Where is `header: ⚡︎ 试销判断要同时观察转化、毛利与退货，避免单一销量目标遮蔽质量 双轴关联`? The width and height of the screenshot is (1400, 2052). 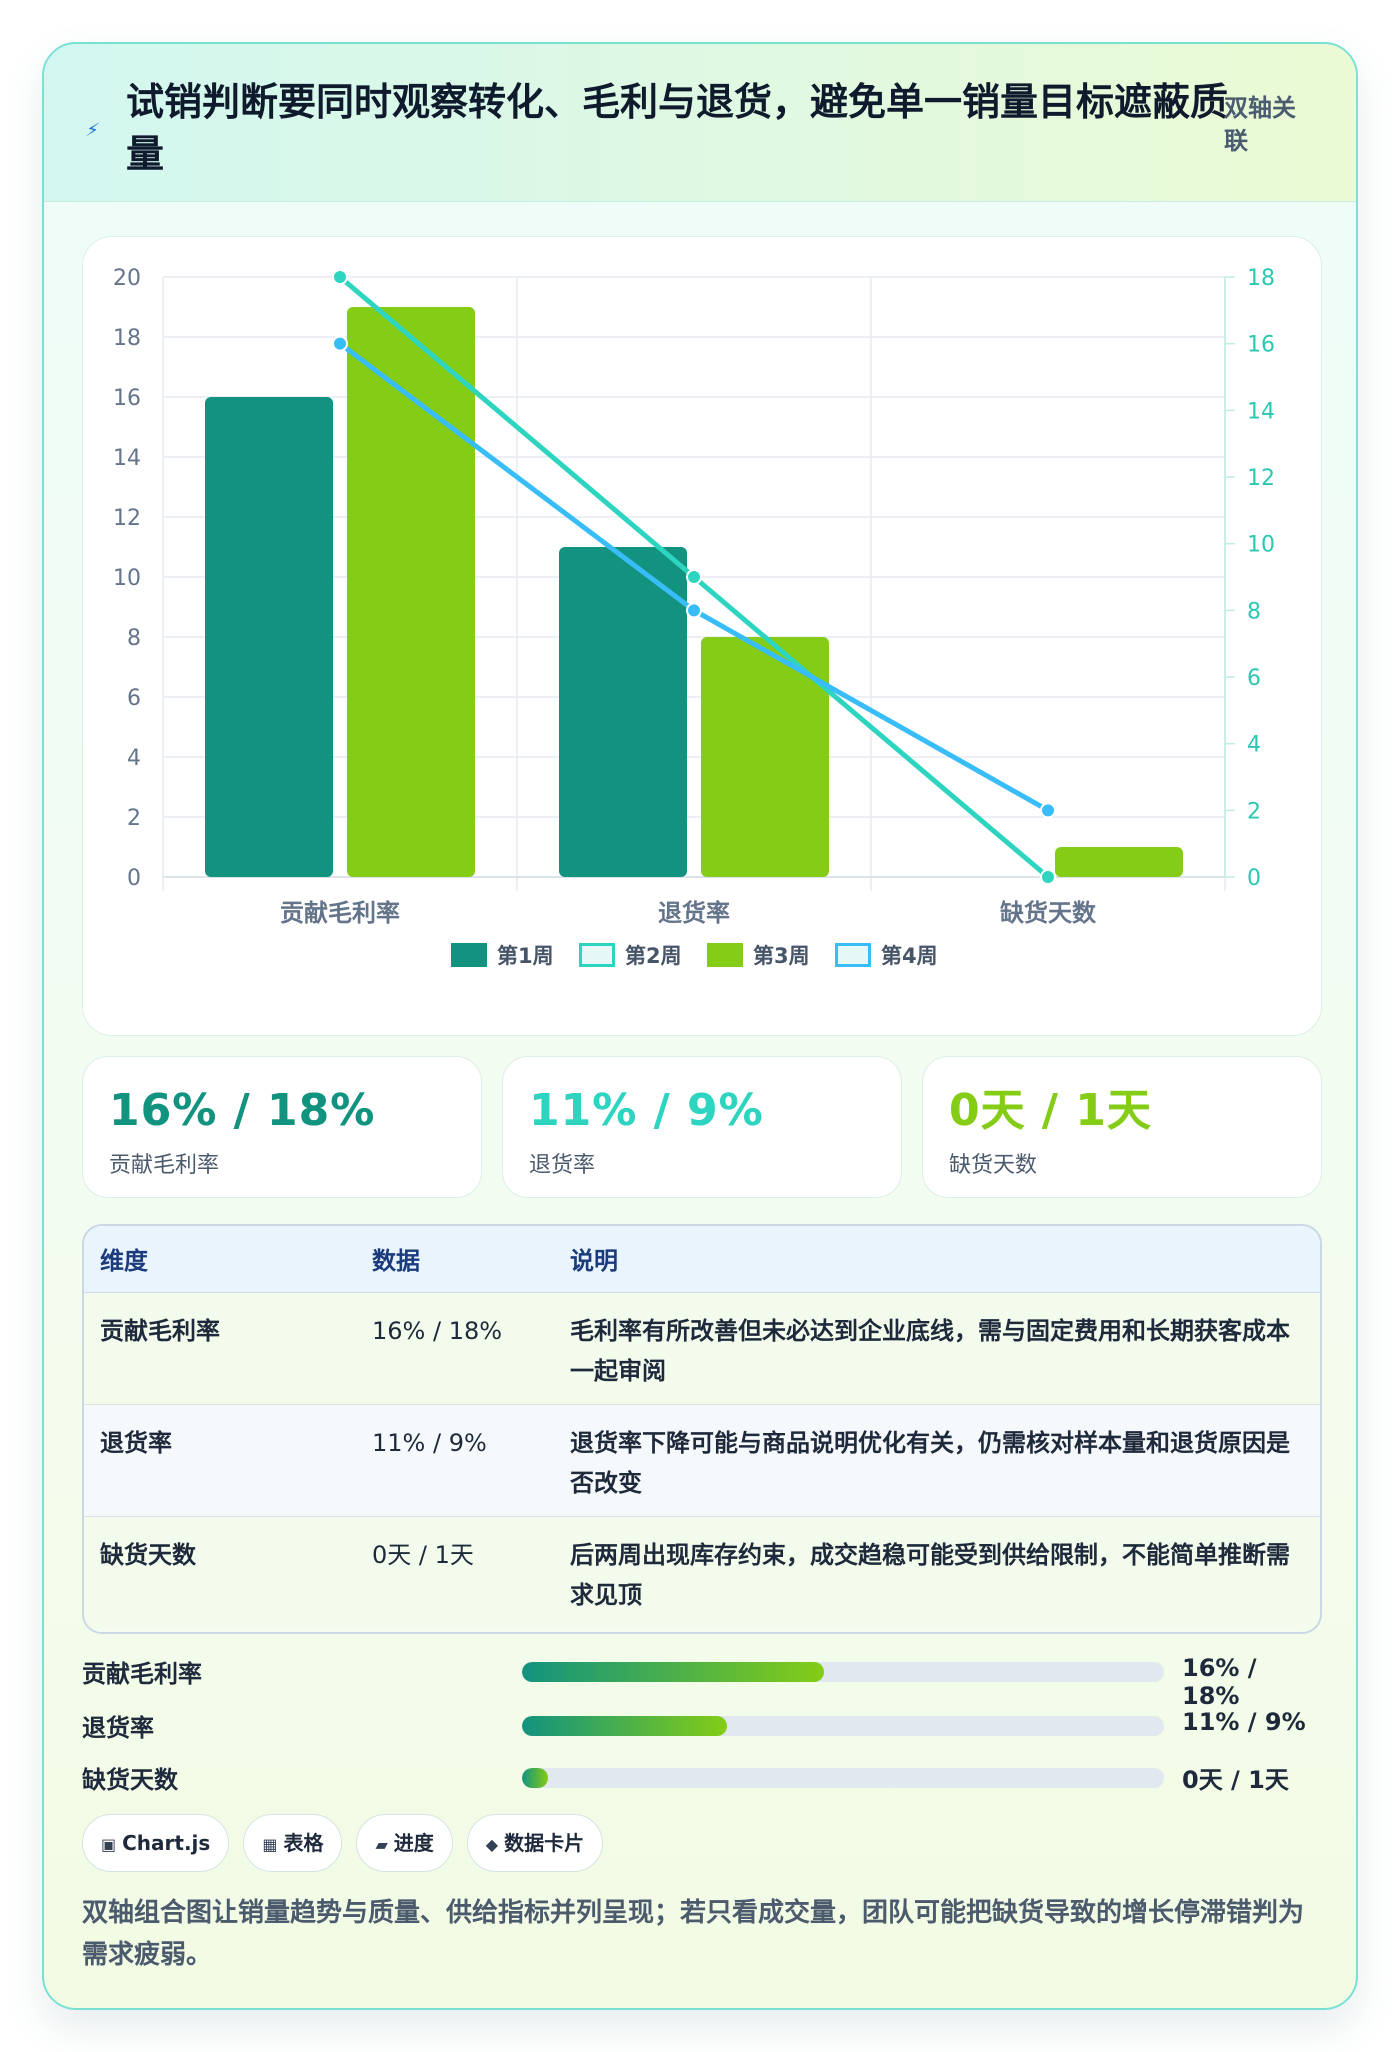
header: ⚡︎ 试销判断要同时观察转化、毛利与退货，避免单一销量目标遮蔽质量 双轴关联 is located at coordinates (700, 123).